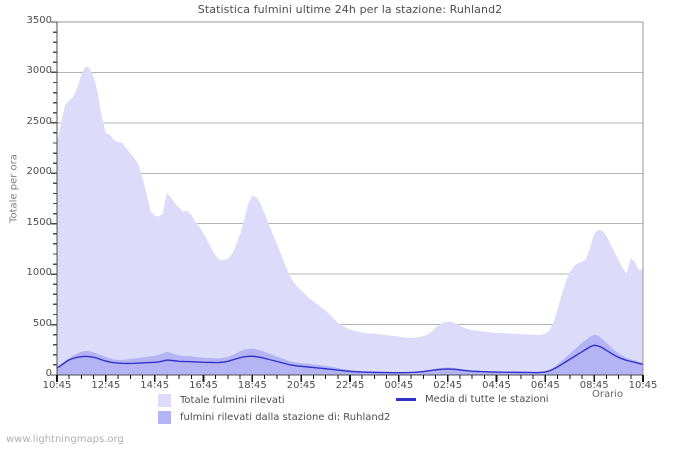  I want to click on legend-label: Media di tutte le stazioni, so click(487, 399).